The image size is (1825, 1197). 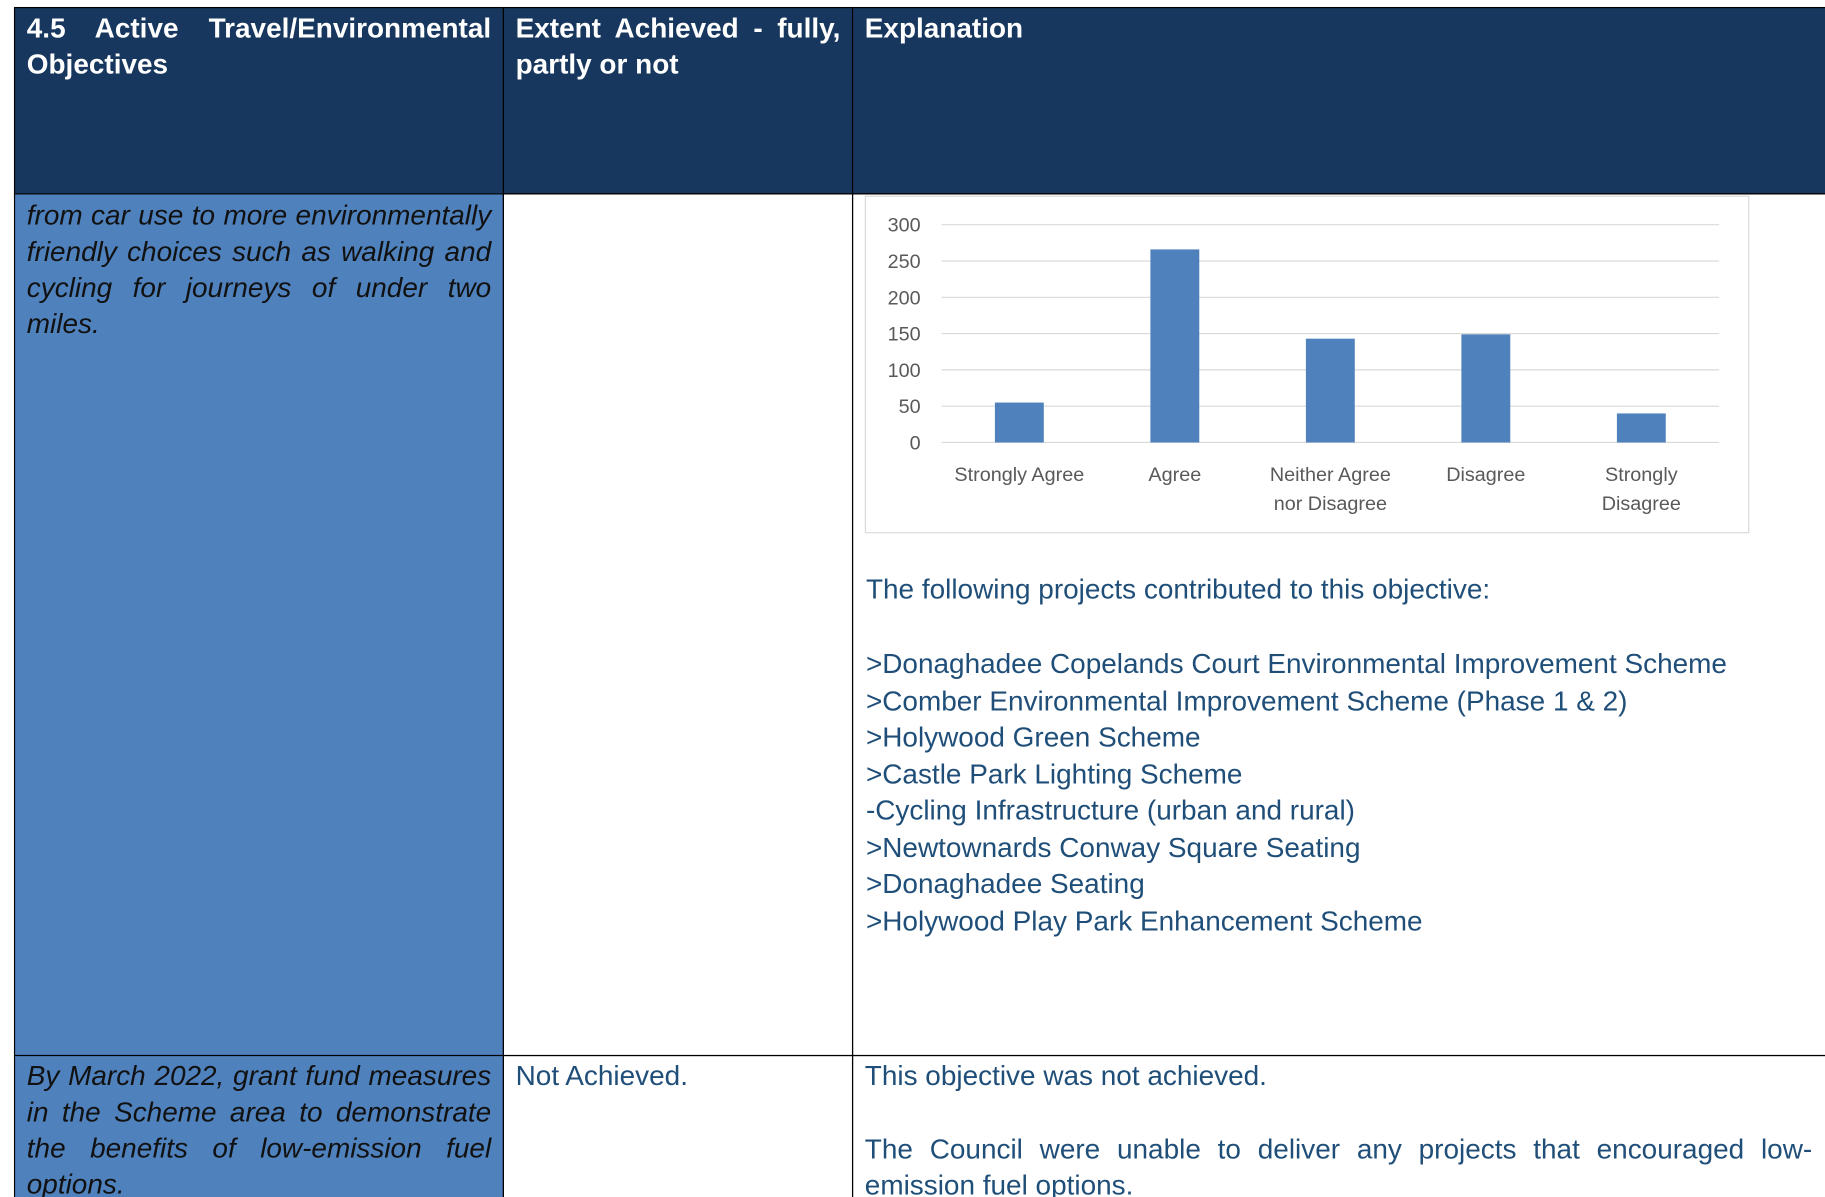 What do you see at coordinates (678, 100) in the screenshot?
I see `header-cell: Extent Achieved - fully, partly or not` at bounding box center [678, 100].